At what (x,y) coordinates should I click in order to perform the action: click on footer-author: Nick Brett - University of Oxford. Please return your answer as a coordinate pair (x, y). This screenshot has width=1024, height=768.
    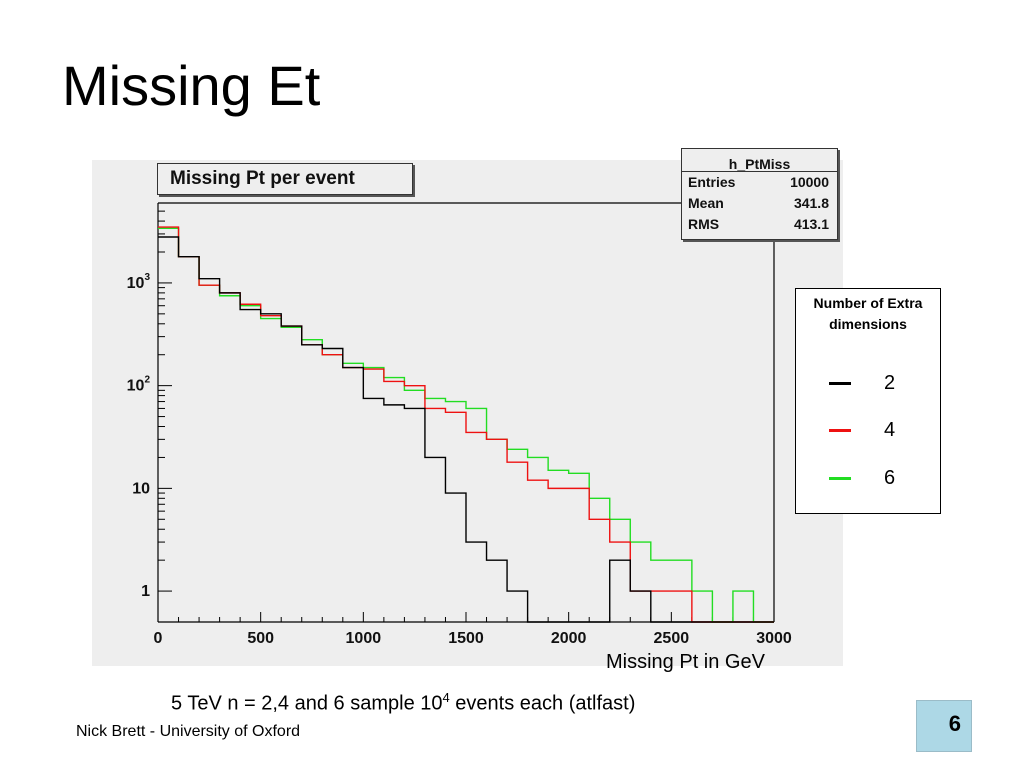
    Looking at the image, I should click on (188, 731).